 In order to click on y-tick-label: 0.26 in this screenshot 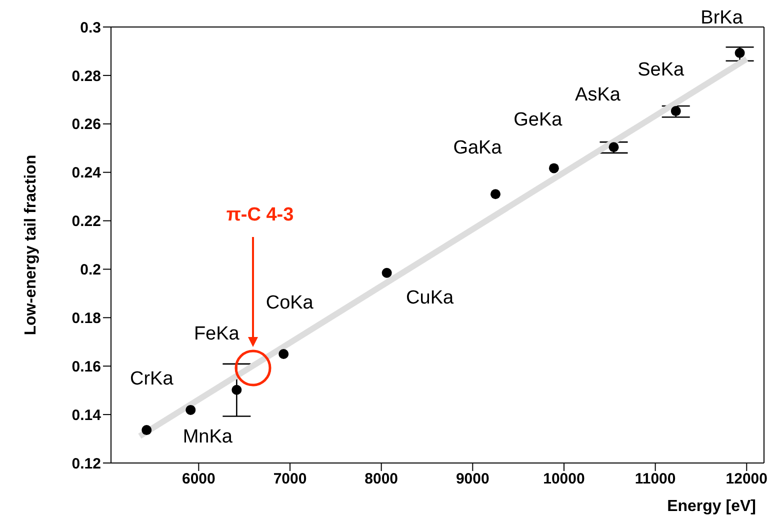, I will do `click(86, 125)`.